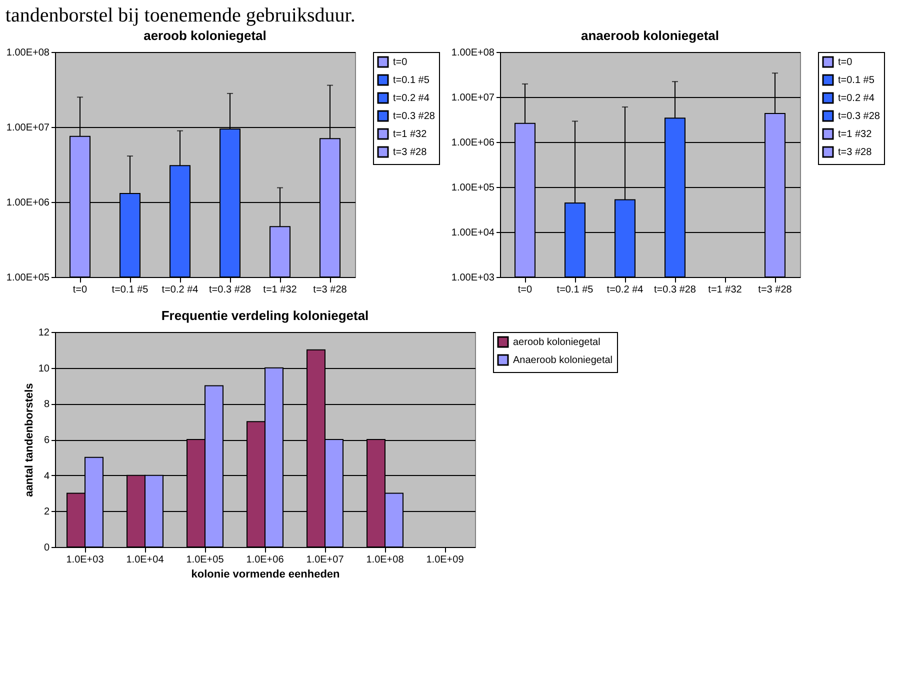 The width and height of the screenshot is (911, 681). What do you see at coordinates (205, 560) in the screenshot?
I see `x-tick-label: 1.0E+05` at bounding box center [205, 560].